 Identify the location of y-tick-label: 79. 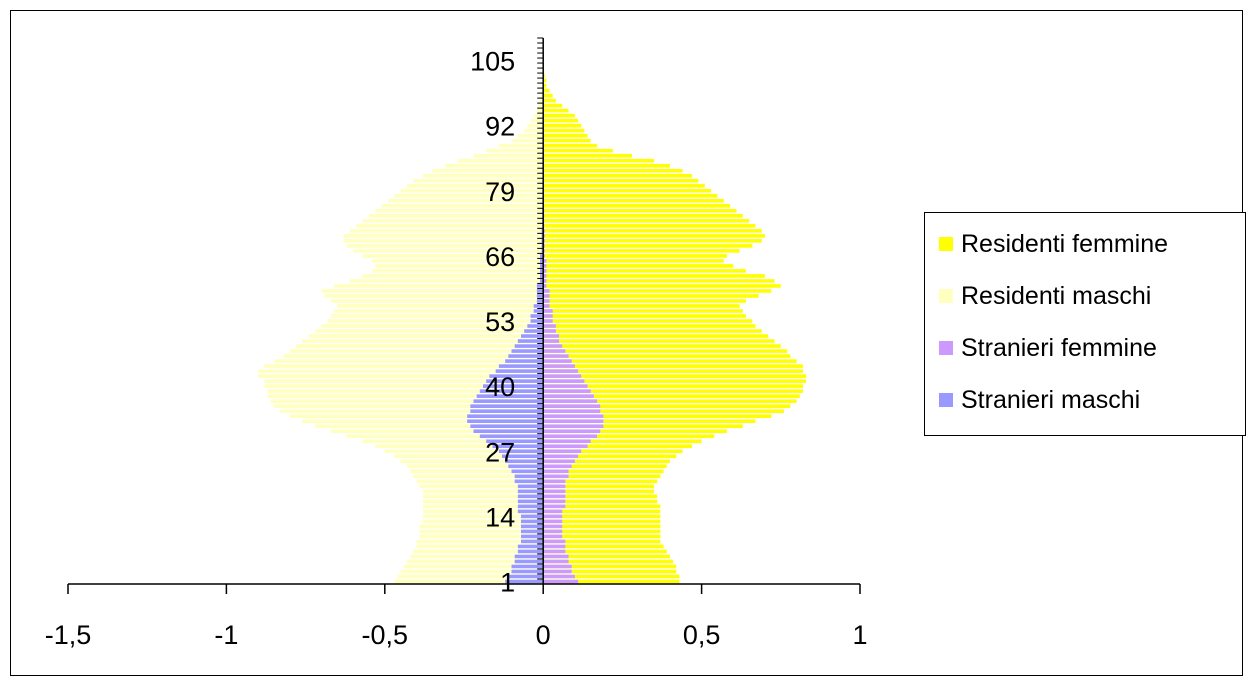
(500, 192).